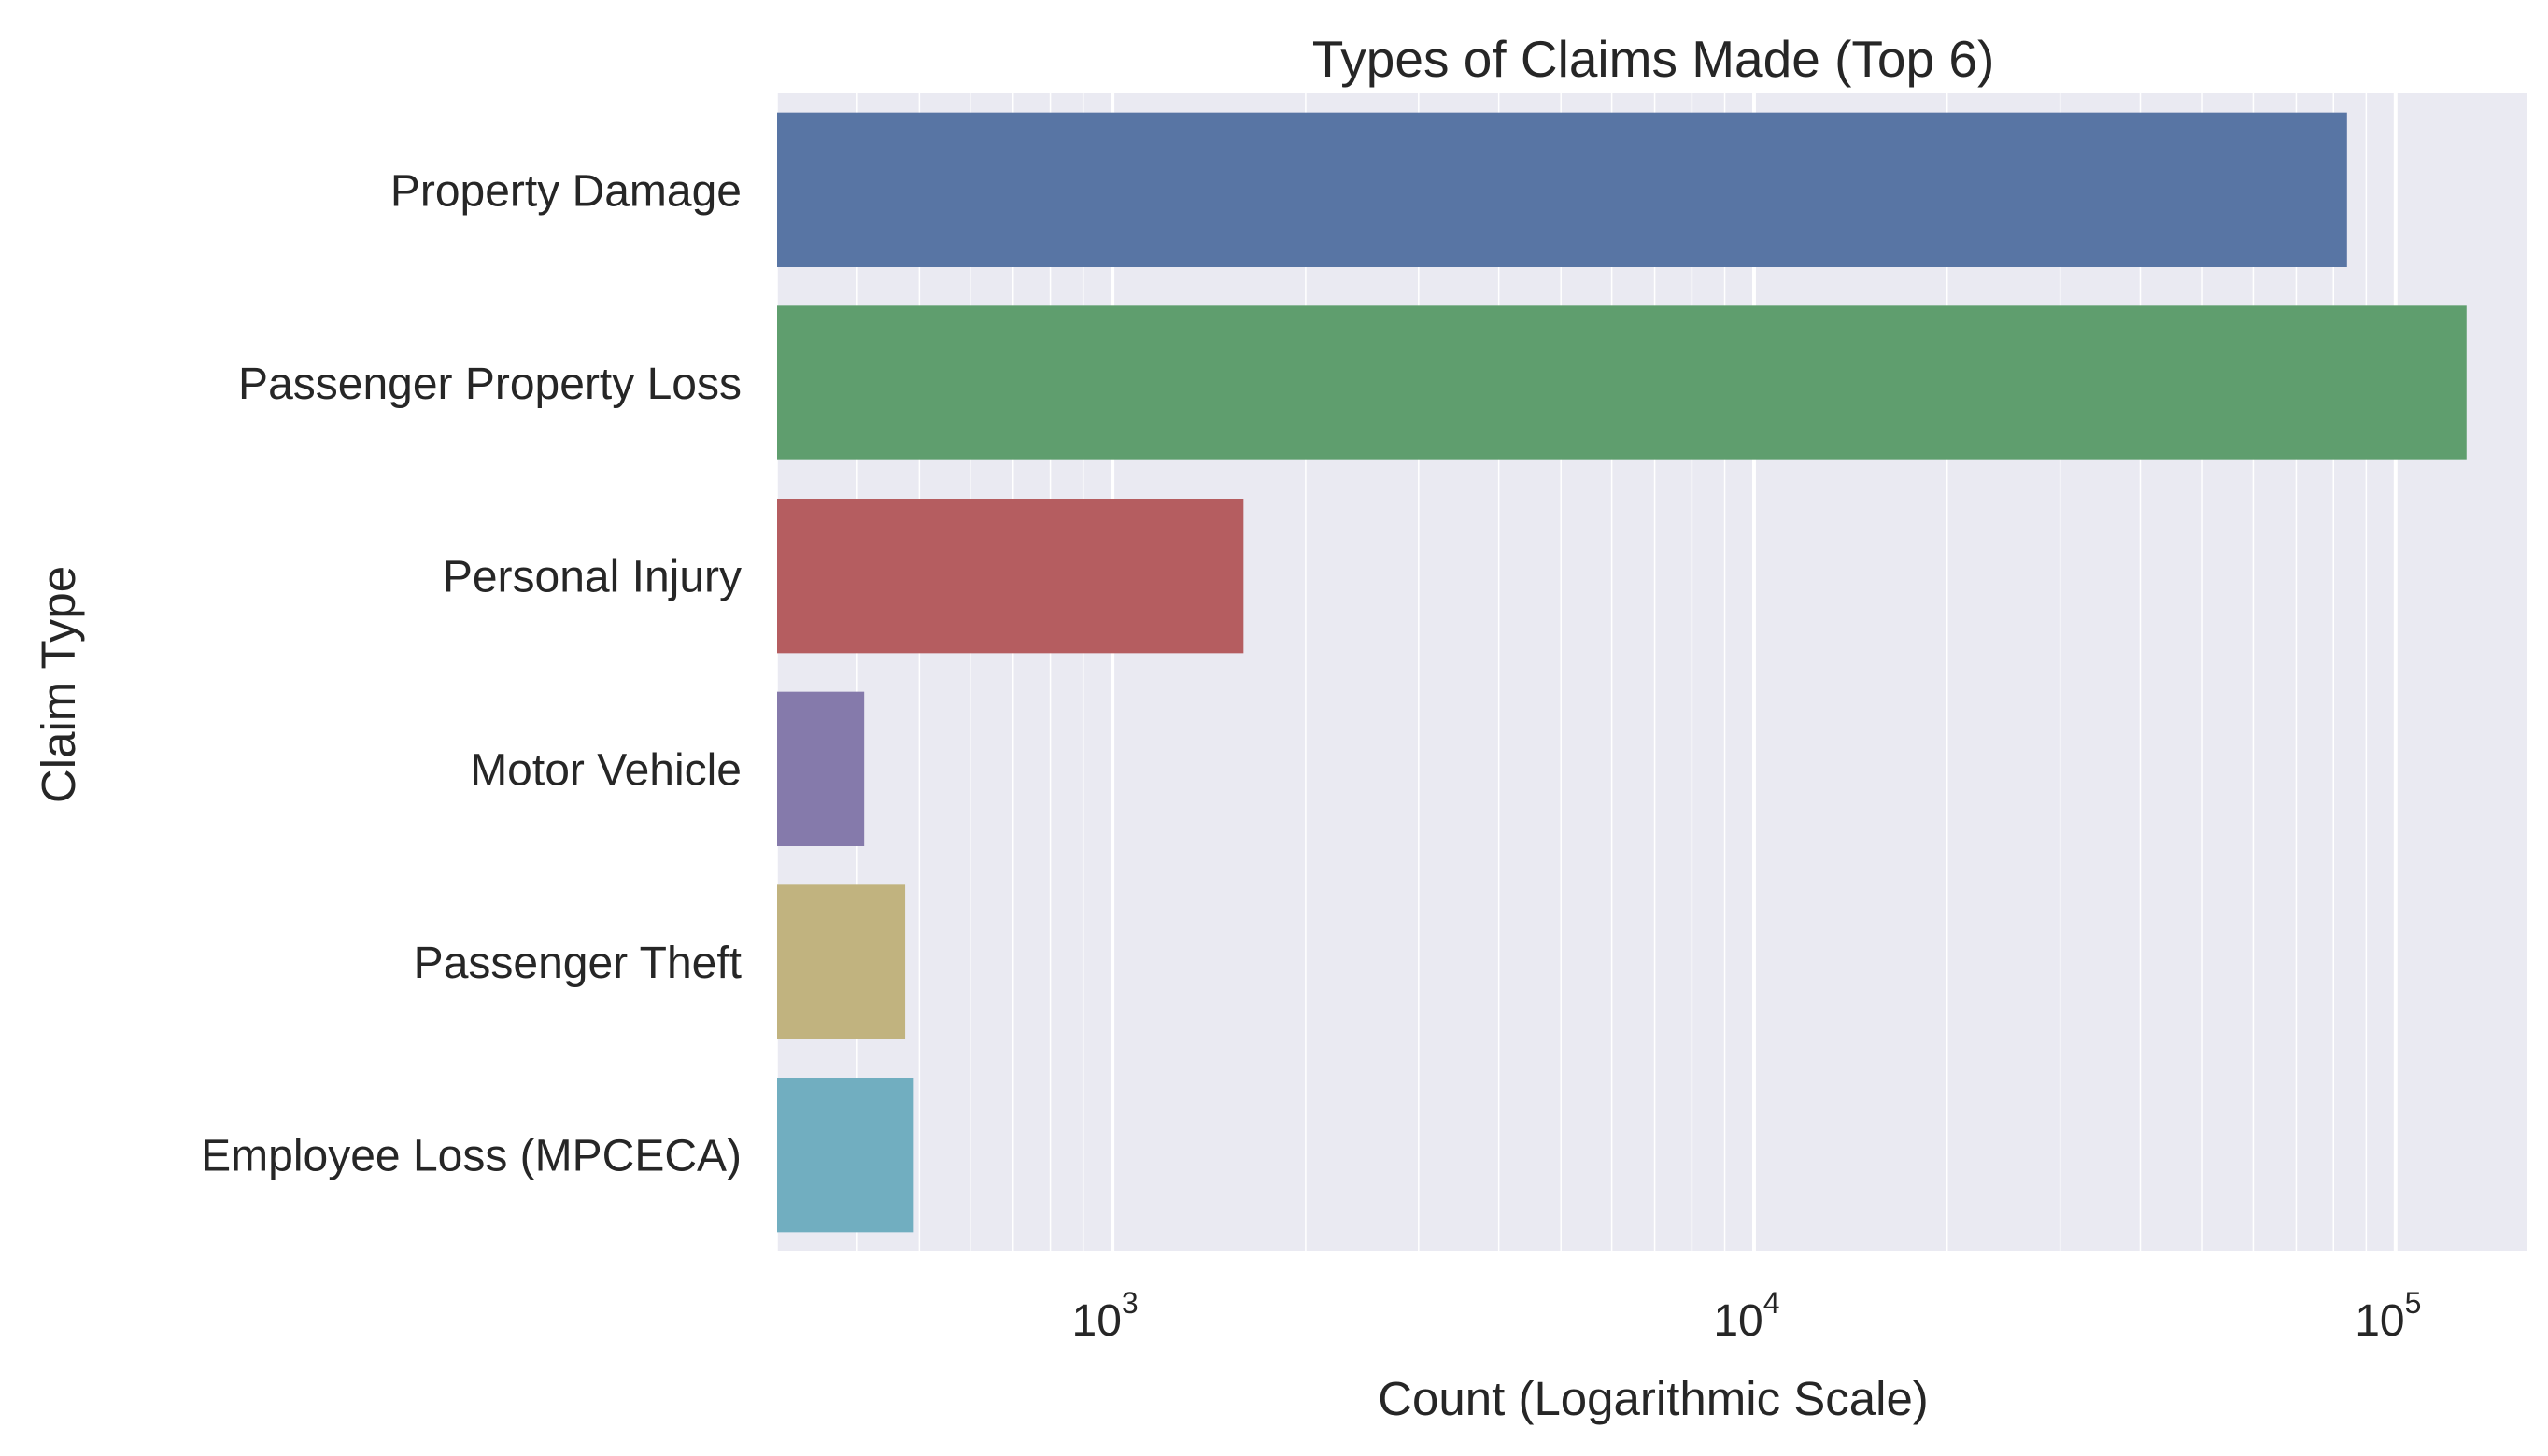  Describe the element at coordinates (1010, 576) in the screenshot. I see `bar-personal-injury` at that location.